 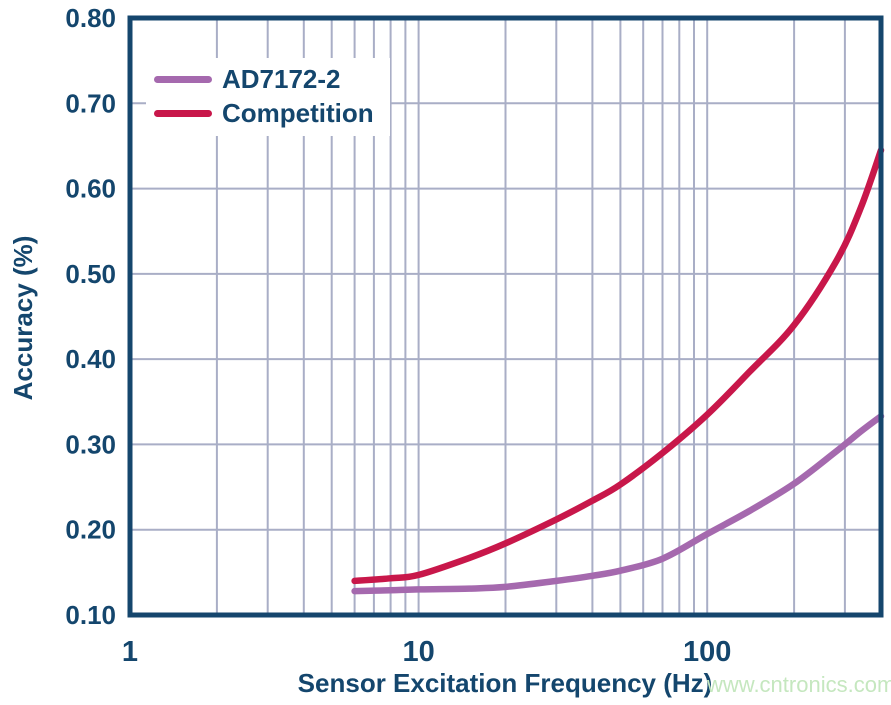 What do you see at coordinates (505, 683) in the screenshot?
I see `x-axis-title: Sensor Excitation Frequency (Hz)` at bounding box center [505, 683].